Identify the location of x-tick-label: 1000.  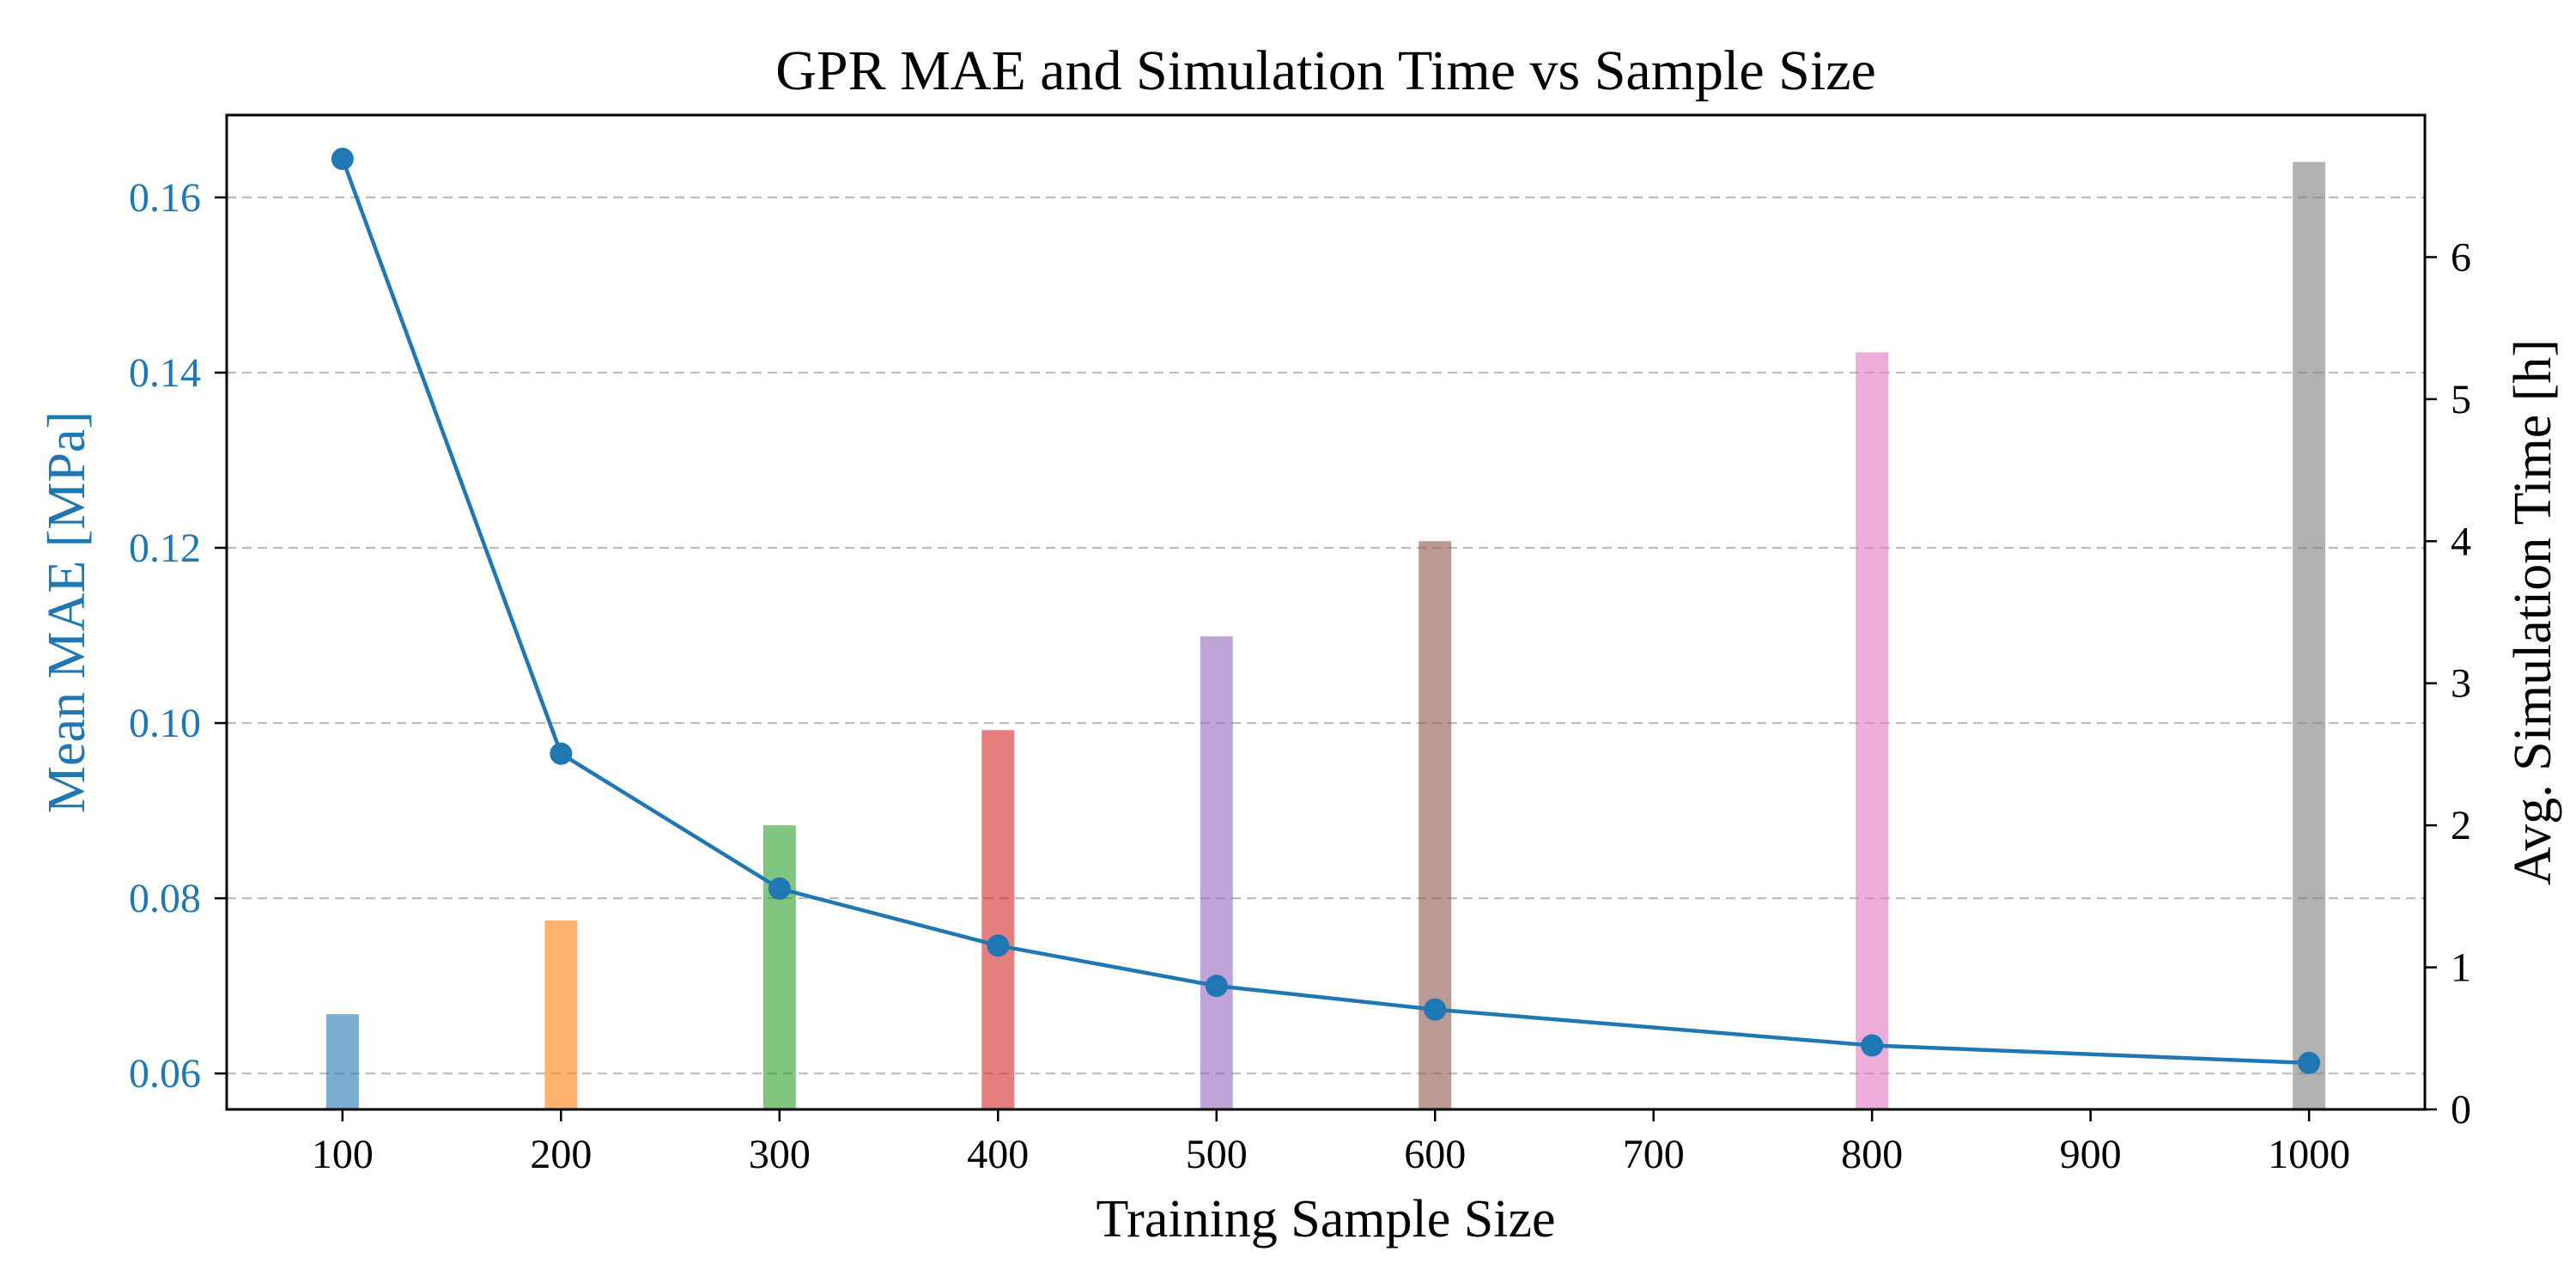
(2309, 1155).